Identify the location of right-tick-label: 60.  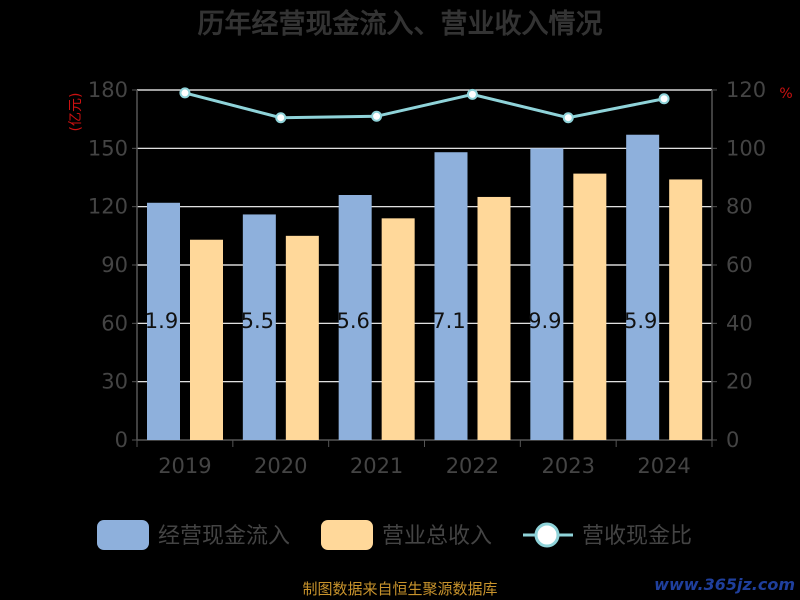
(739, 265).